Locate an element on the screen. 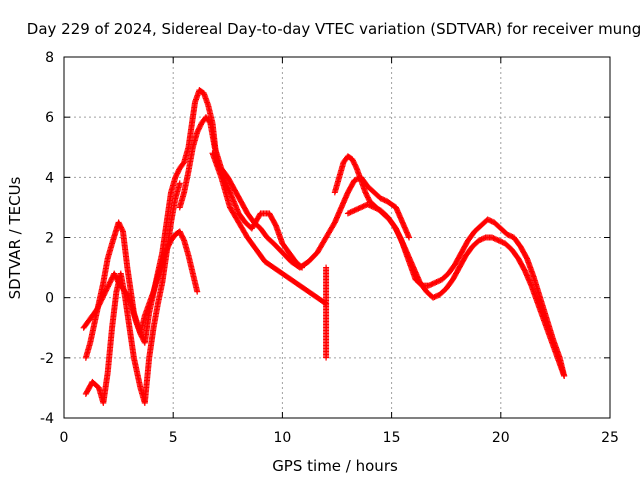  series-trace-g is located at coordinates (456, 290).